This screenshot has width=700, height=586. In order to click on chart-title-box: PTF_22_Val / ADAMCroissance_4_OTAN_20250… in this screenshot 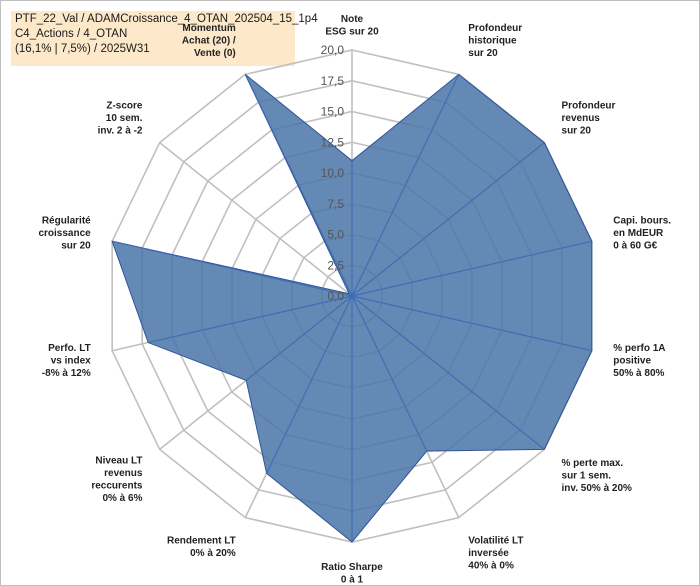, I will do `click(164, 38)`.